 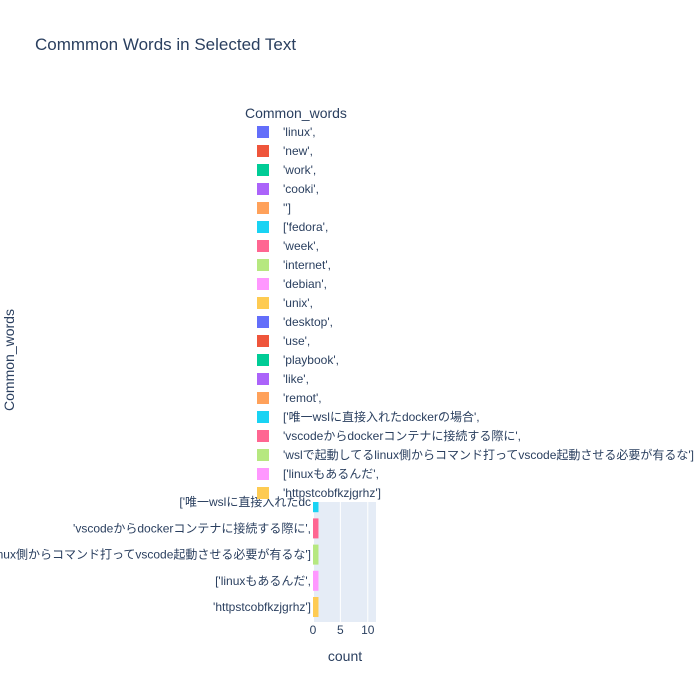 I want to click on legend-item-label: 'cooki',, so click(x=301, y=189).